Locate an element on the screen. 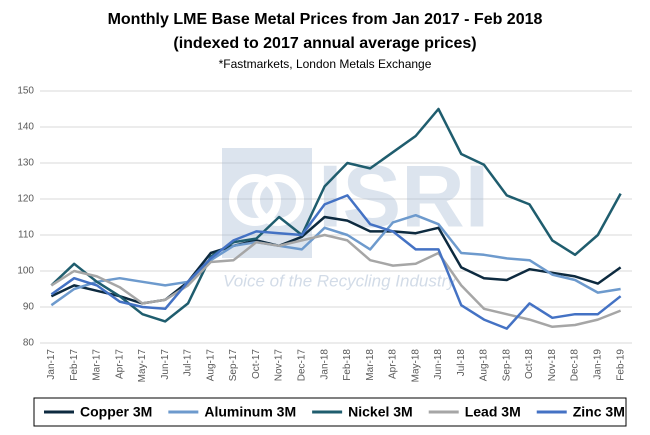 Image resolution: width=650 pixels, height=435 pixels. watermark-tagline: Voice of the Recycling Industry is located at coordinates (340, 280).